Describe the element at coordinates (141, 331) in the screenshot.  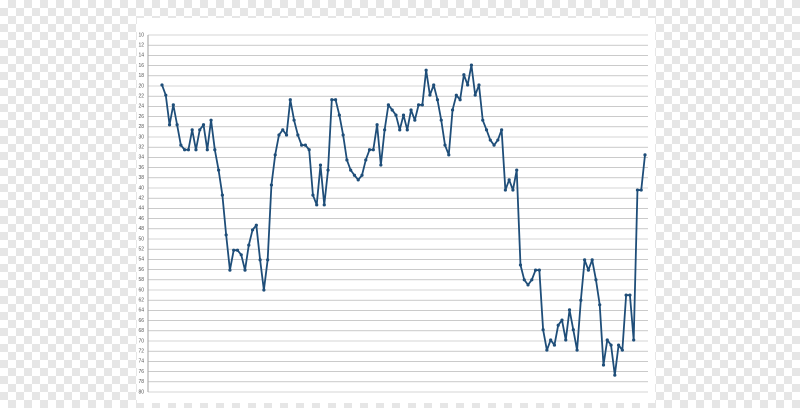
I see `y-tick-label: 68` at that location.